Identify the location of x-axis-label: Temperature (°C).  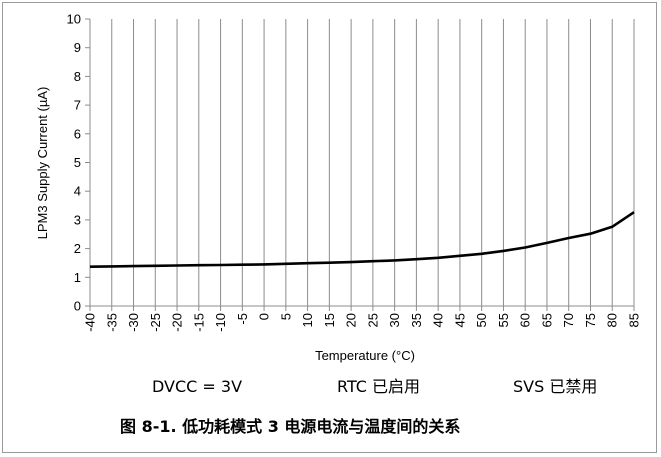
(365, 355).